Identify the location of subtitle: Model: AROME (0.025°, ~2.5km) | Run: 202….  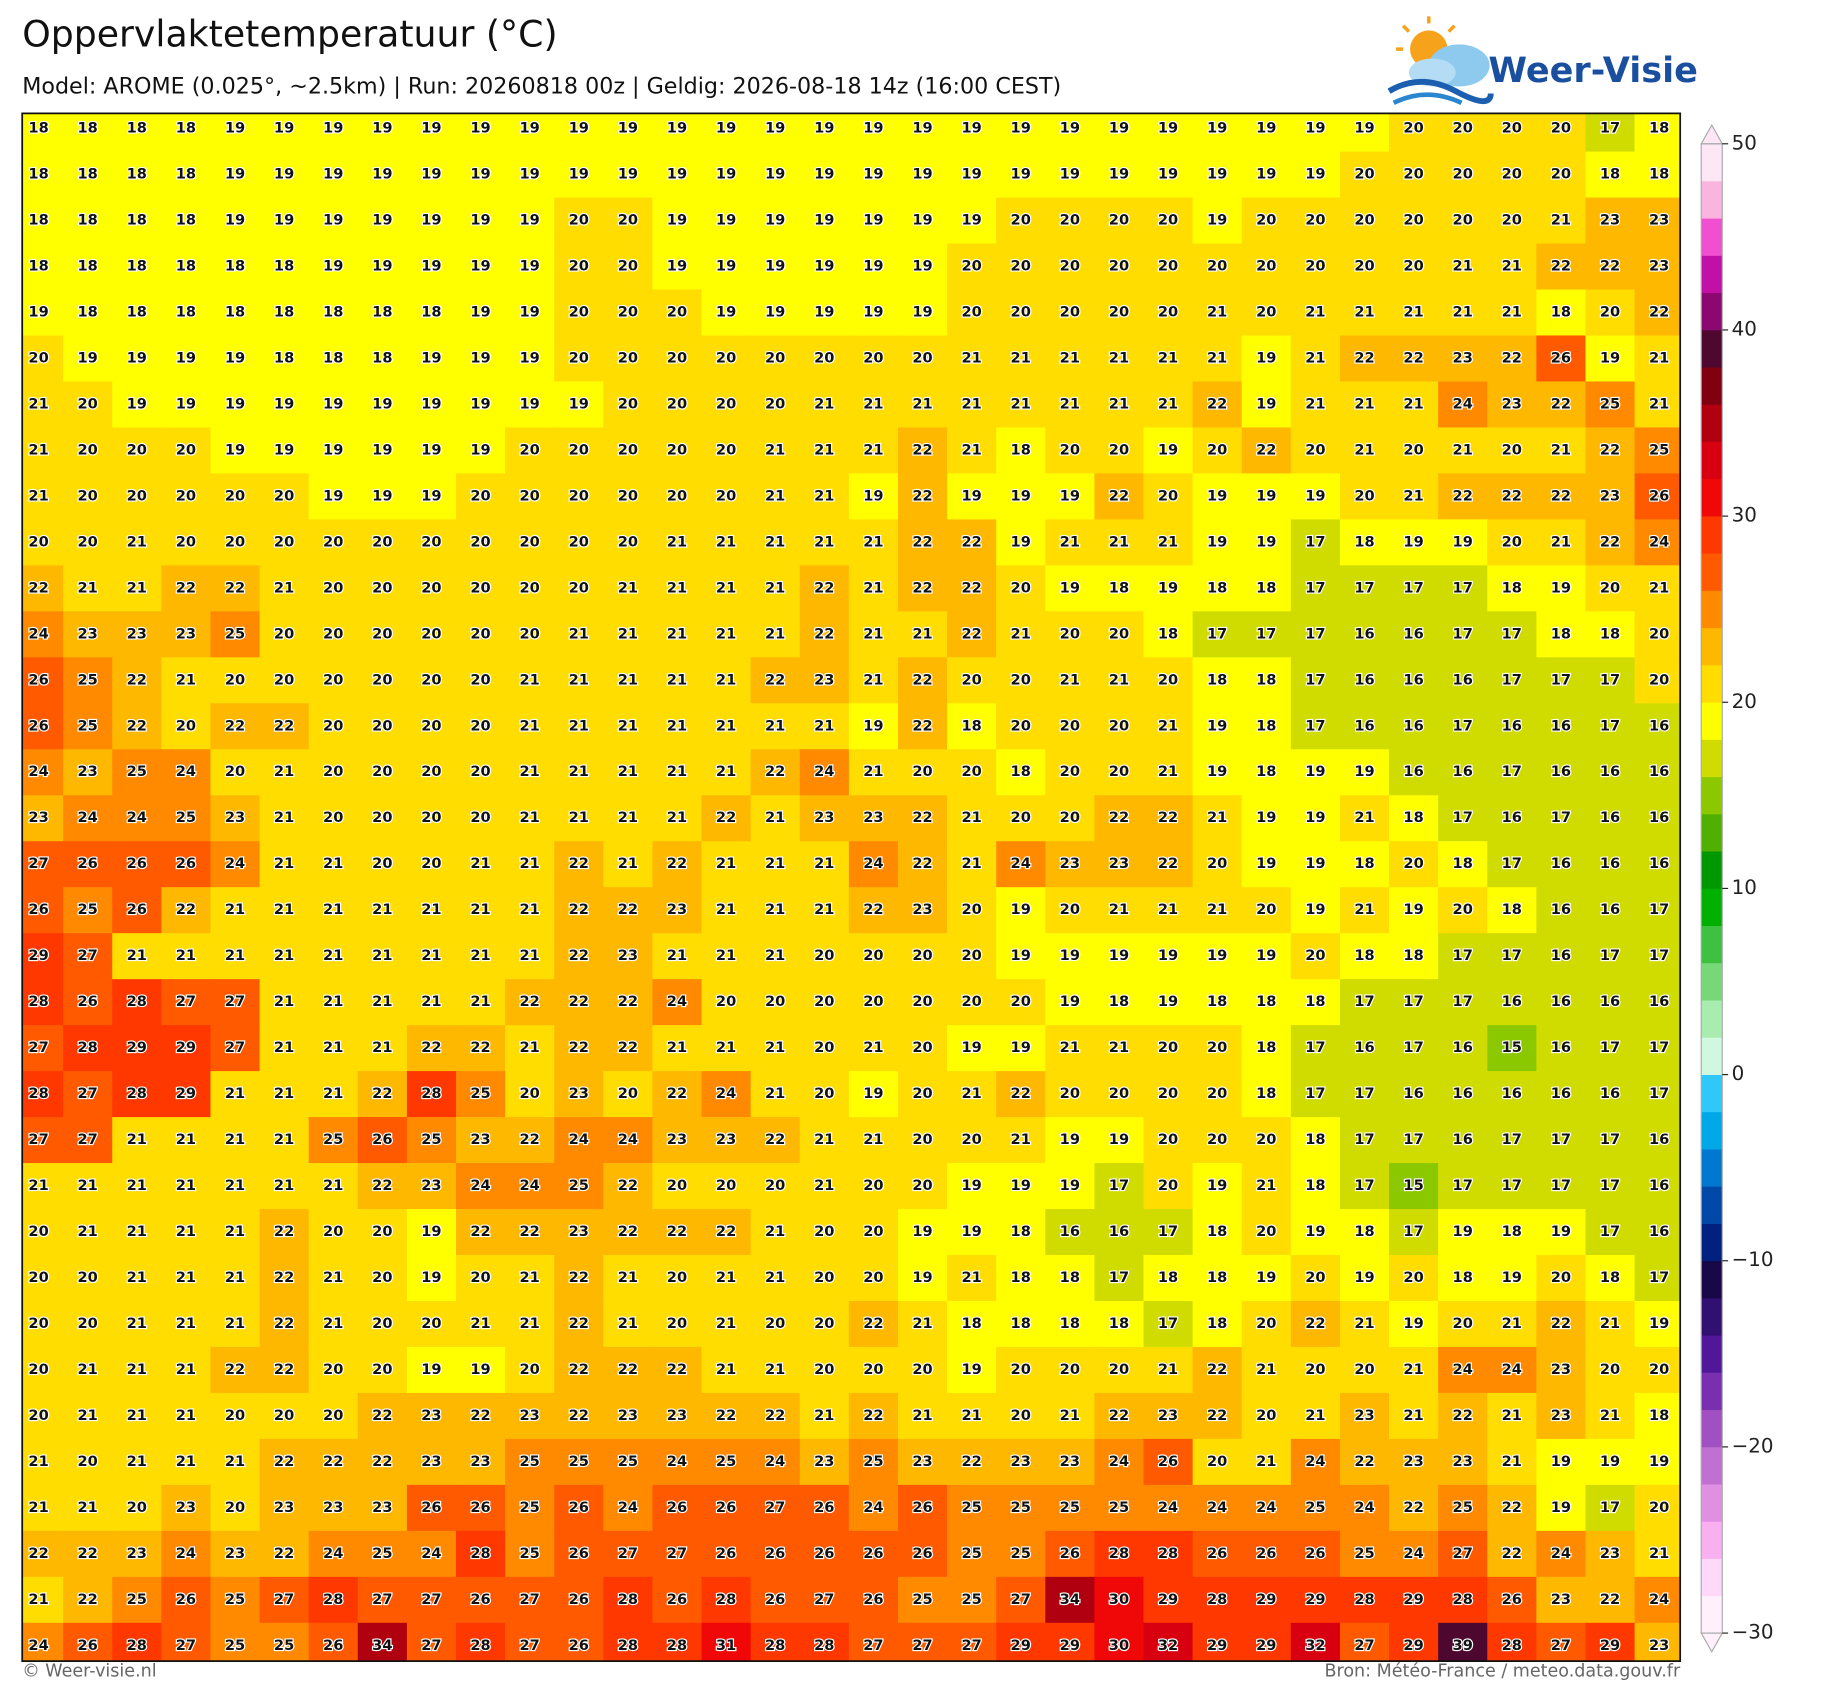
(541, 87).